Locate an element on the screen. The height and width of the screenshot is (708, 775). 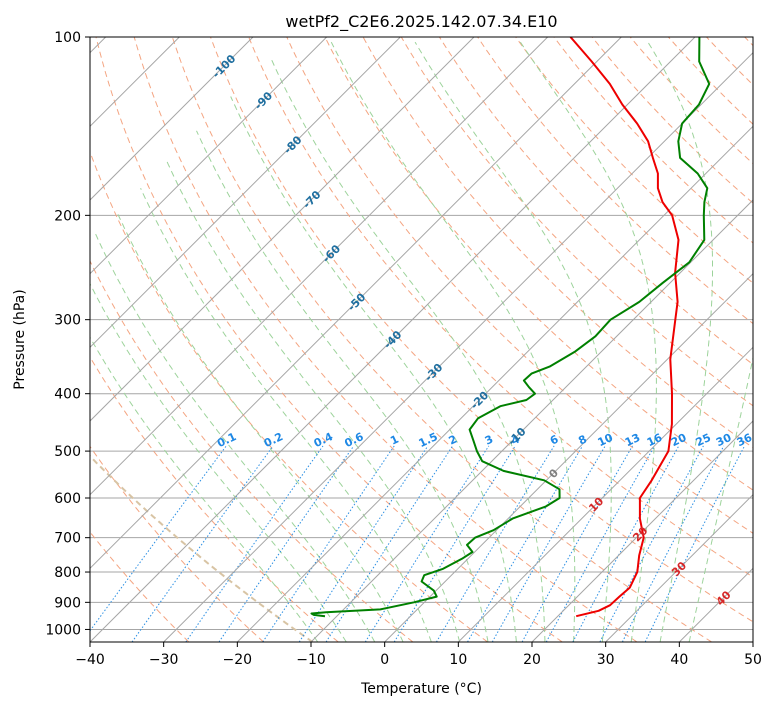
chart-title: wetPf2_C2E6.2025.142.07.34.E10 is located at coordinates (421, 22).